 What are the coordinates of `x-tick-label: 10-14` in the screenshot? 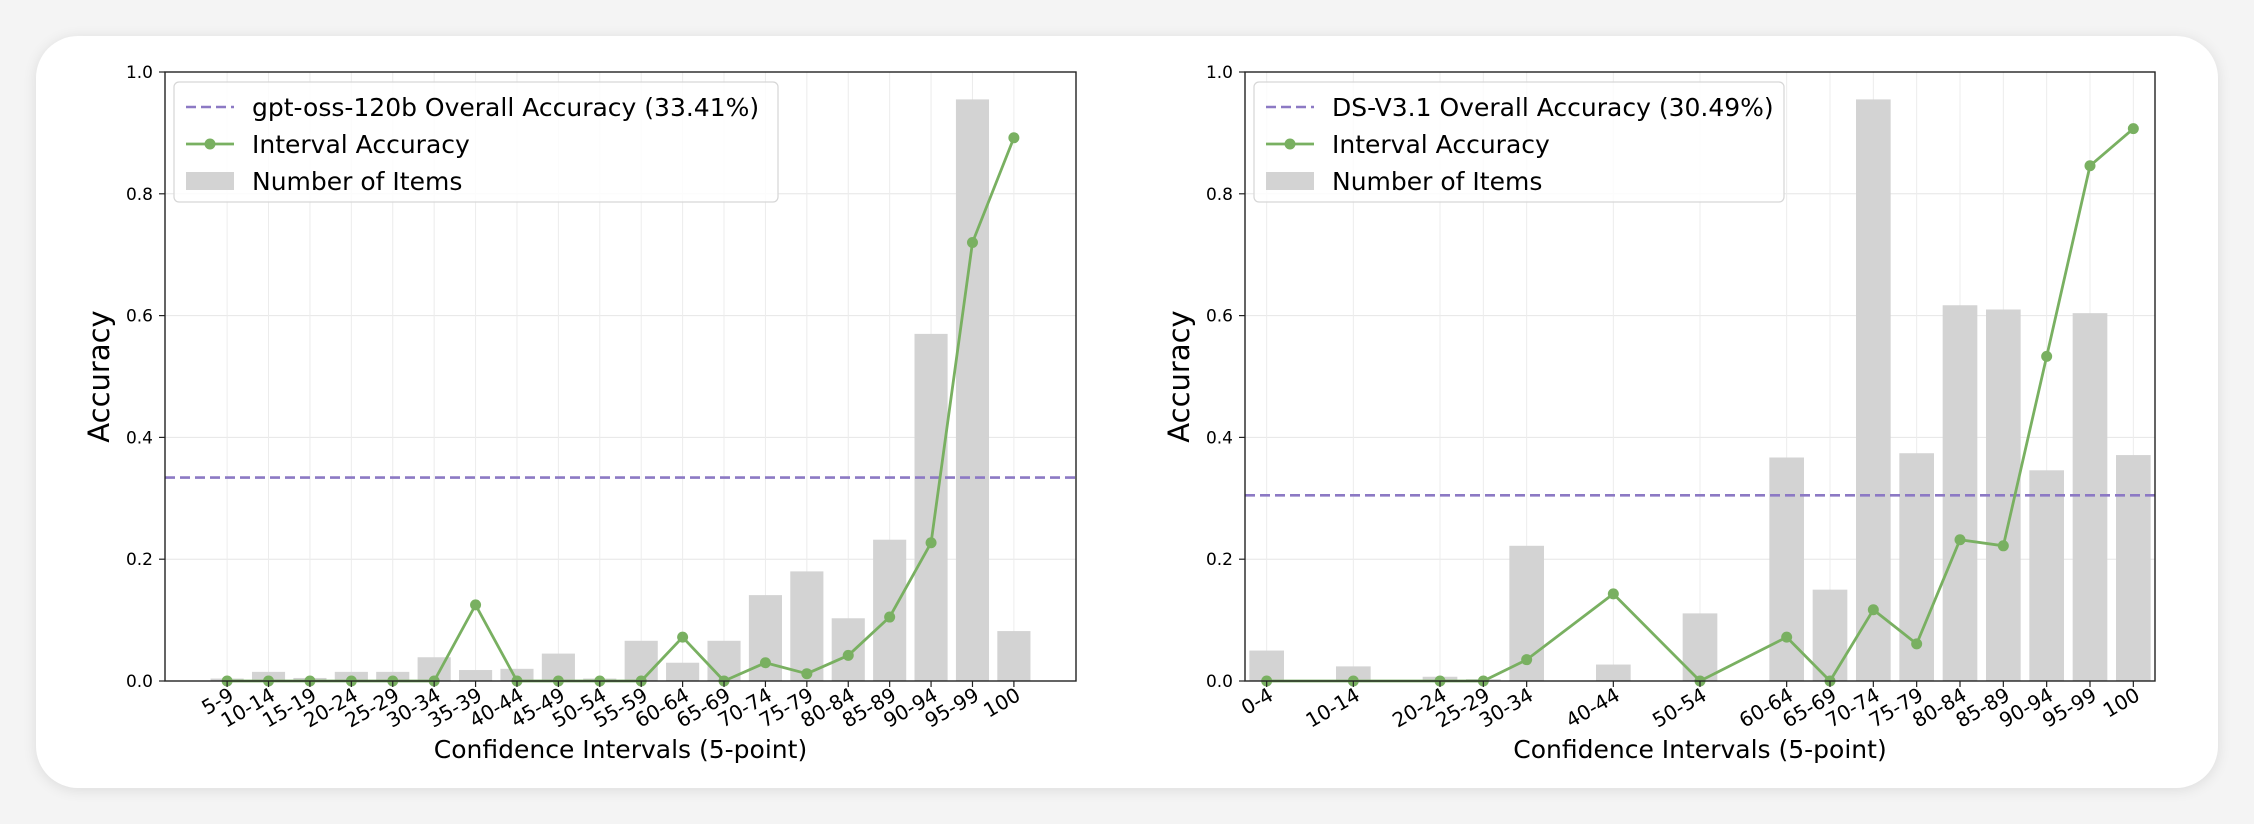 It's located at (1332, 708).